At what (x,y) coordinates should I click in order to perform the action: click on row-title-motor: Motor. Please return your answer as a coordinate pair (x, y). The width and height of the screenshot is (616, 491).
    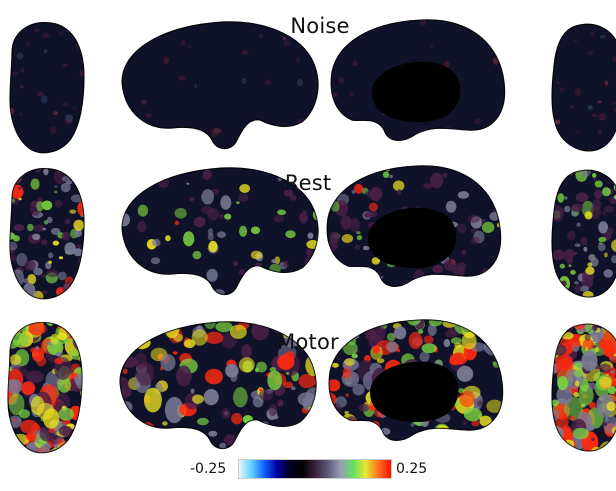
    Looking at the image, I should click on (308, 342).